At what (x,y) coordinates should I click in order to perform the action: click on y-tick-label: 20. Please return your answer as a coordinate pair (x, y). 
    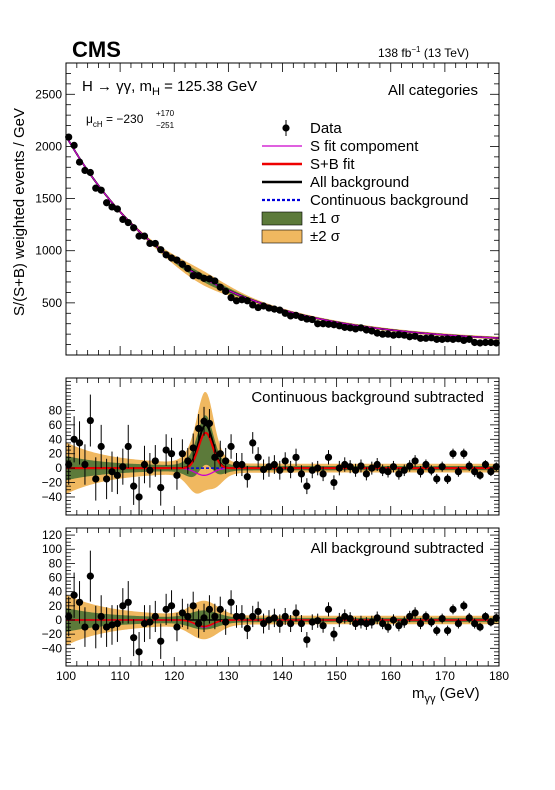
    Looking at the image, I should click on (56, 606).